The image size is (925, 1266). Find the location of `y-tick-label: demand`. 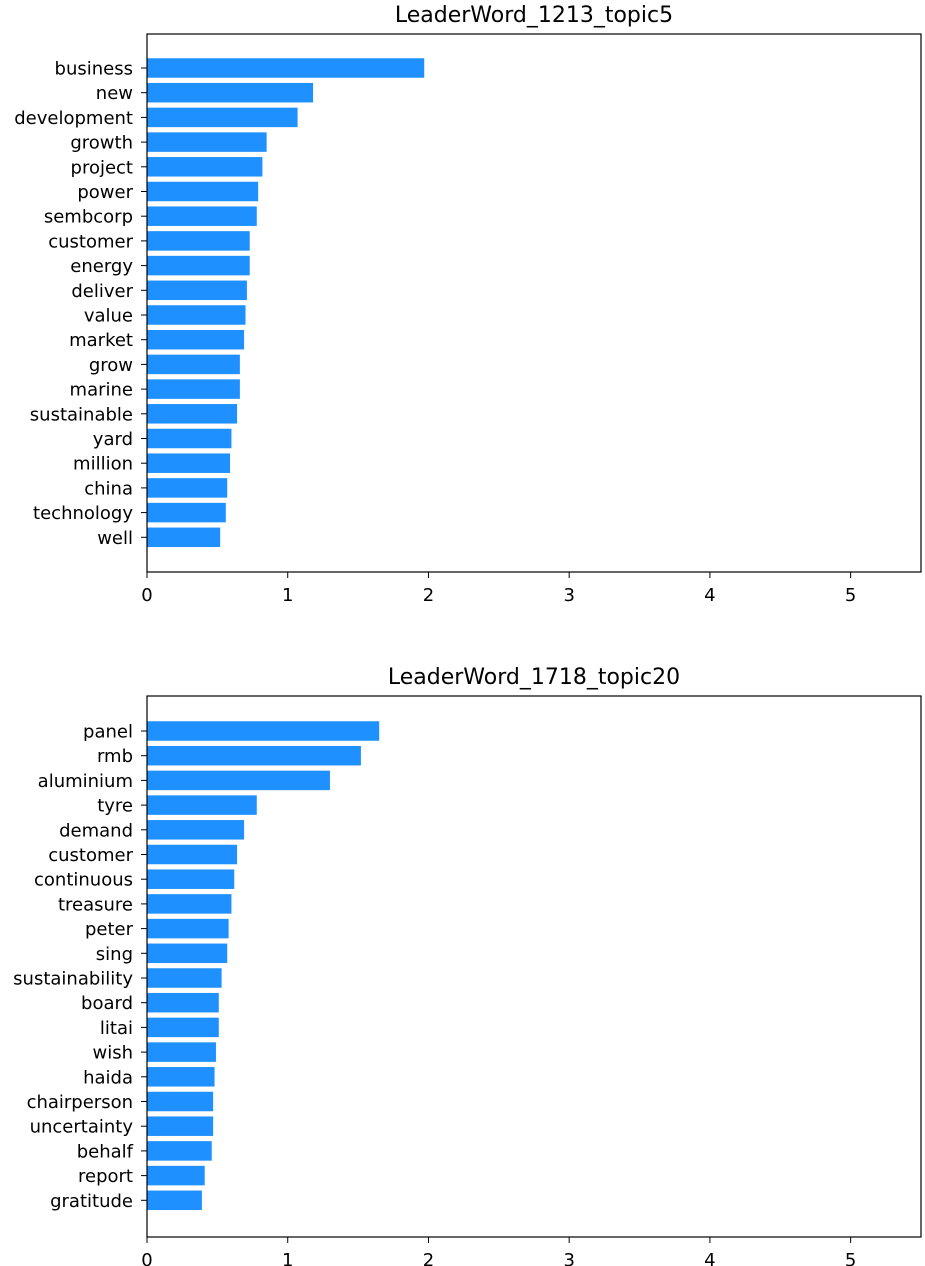

y-tick-label: demand is located at coordinates (96, 830).